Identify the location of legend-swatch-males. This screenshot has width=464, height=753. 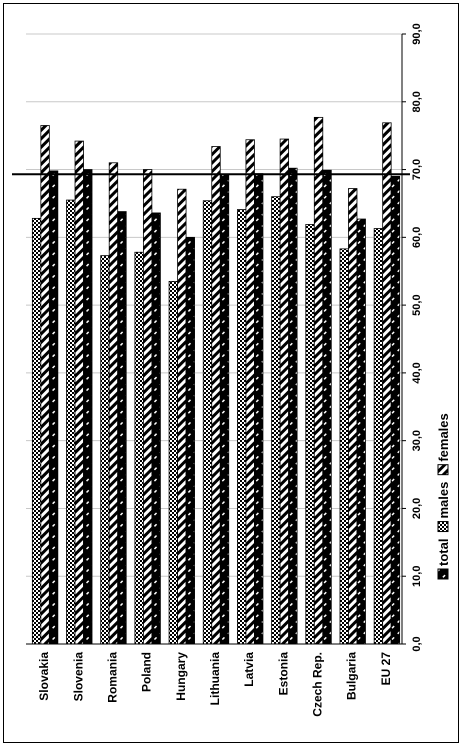
(443, 527).